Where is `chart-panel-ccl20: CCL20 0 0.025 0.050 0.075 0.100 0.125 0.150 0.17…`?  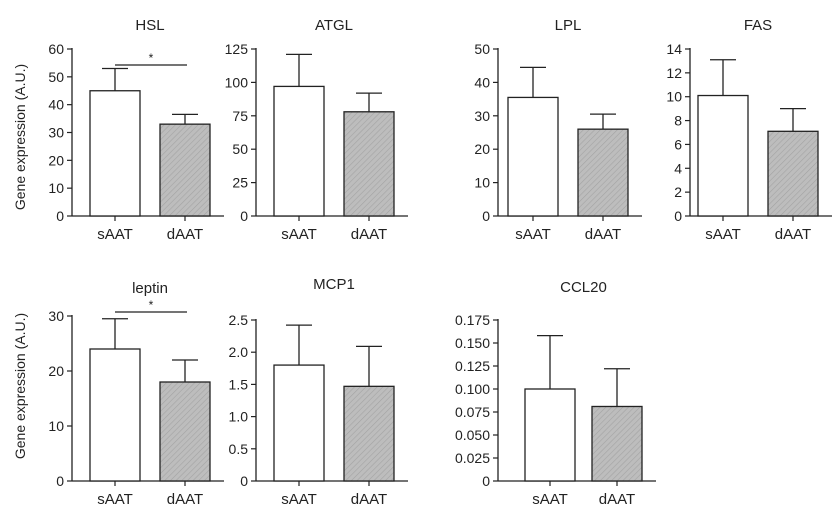
chart-panel-ccl20: CCL20 0 0.025 0.050 0.075 0.100 0.125 0.150 0.17… is located at coordinates (555, 393).